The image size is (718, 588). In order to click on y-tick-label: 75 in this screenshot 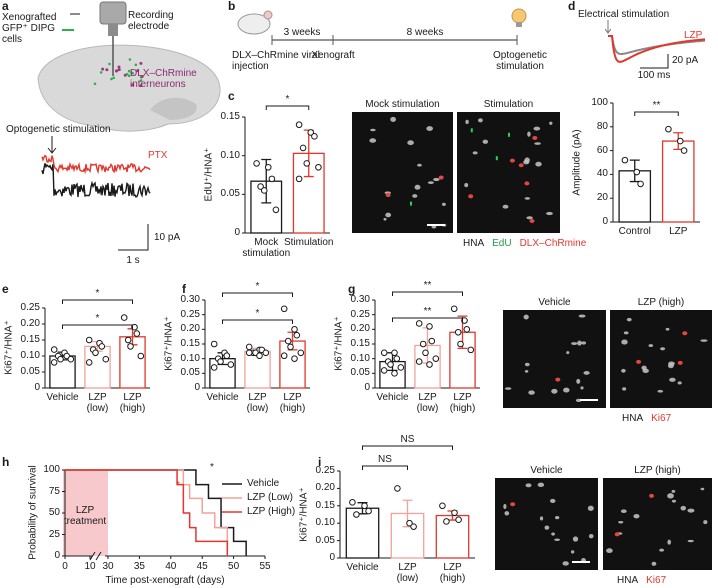, I will do `click(54, 491)`.